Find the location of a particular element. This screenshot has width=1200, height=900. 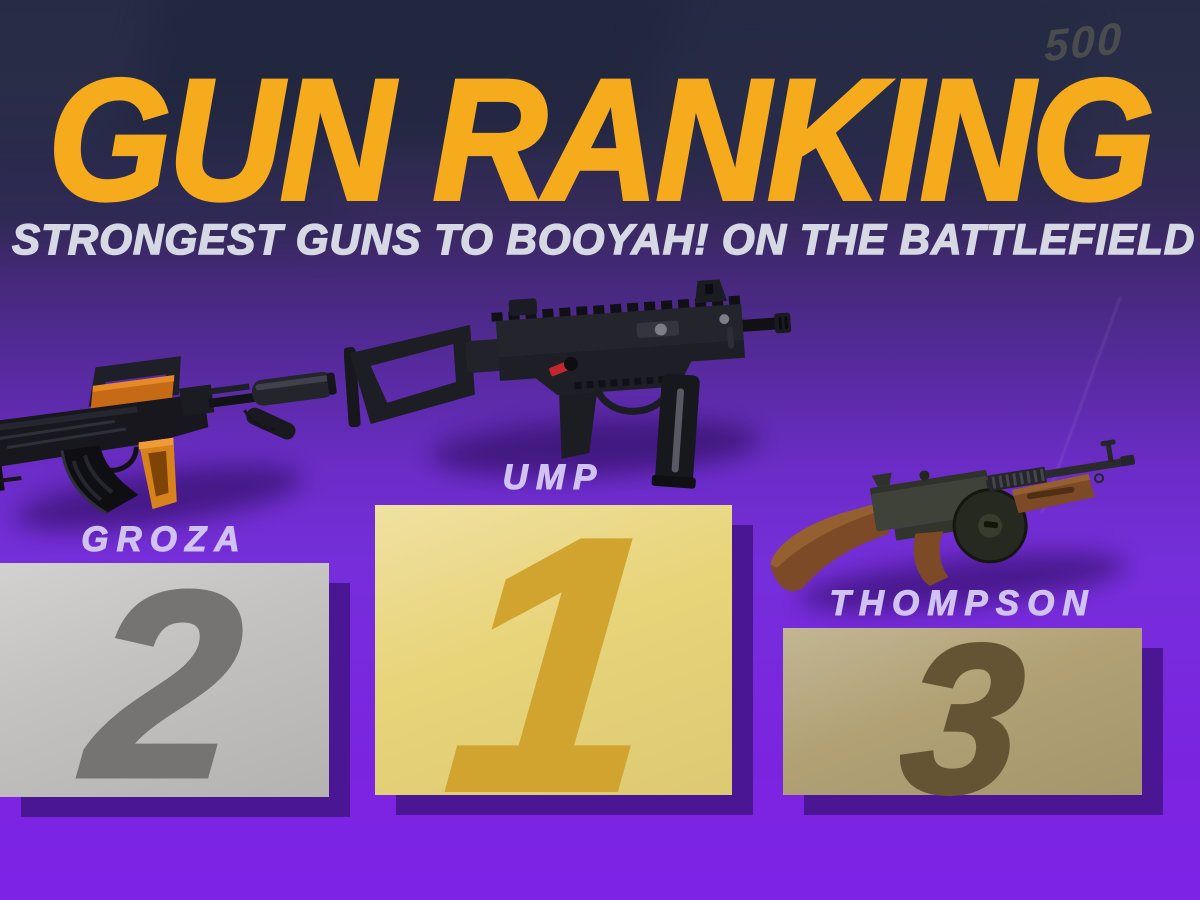

podium-box-gold: 1 is located at coordinates (553, 665).